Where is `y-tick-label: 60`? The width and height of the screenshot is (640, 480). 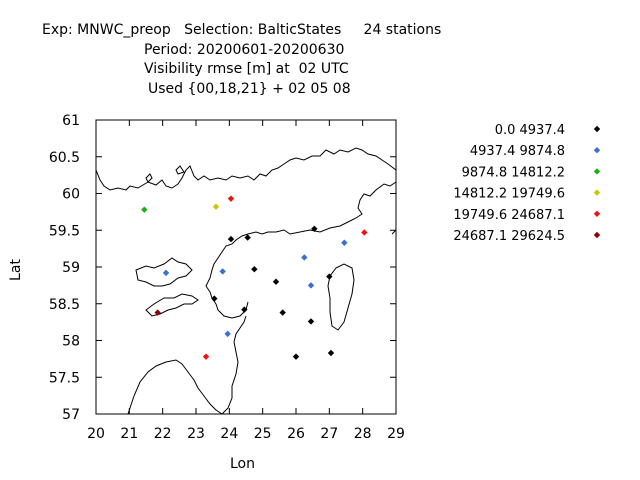 y-tick-label: 60 is located at coordinates (71, 195).